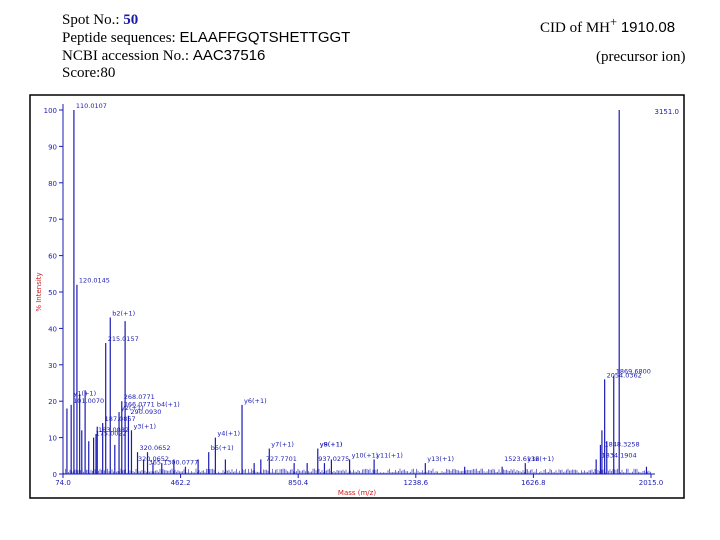 The height and width of the screenshot is (540, 720). Describe the element at coordinates (88, 401) in the screenshot. I see `peak-label: 101.0070` at that location.